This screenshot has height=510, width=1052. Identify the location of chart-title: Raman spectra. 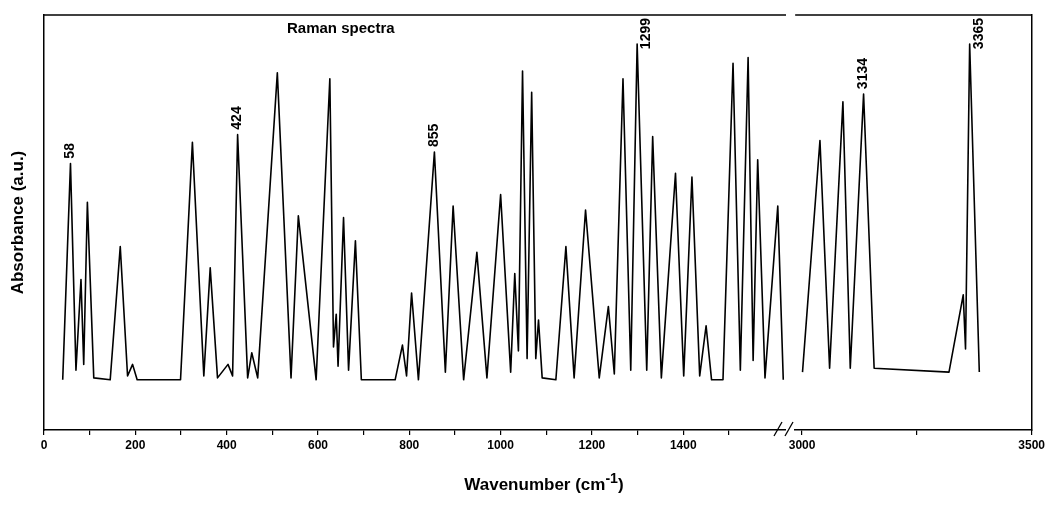
(341, 27).